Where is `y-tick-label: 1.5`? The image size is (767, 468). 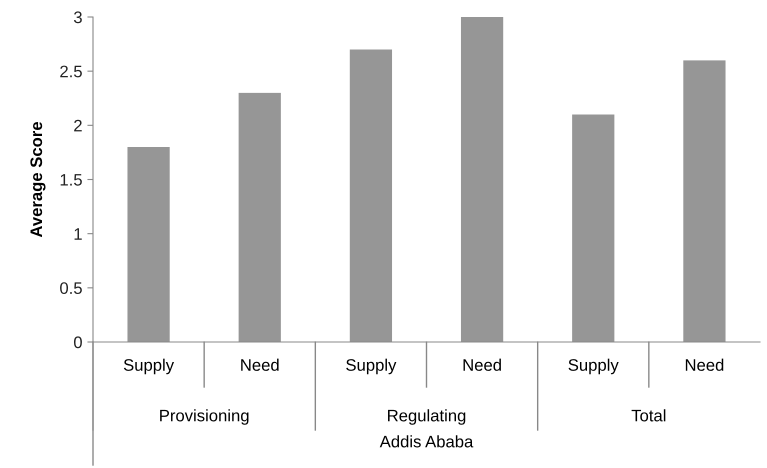
y-tick-label: 1.5 is located at coordinates (71, 180).